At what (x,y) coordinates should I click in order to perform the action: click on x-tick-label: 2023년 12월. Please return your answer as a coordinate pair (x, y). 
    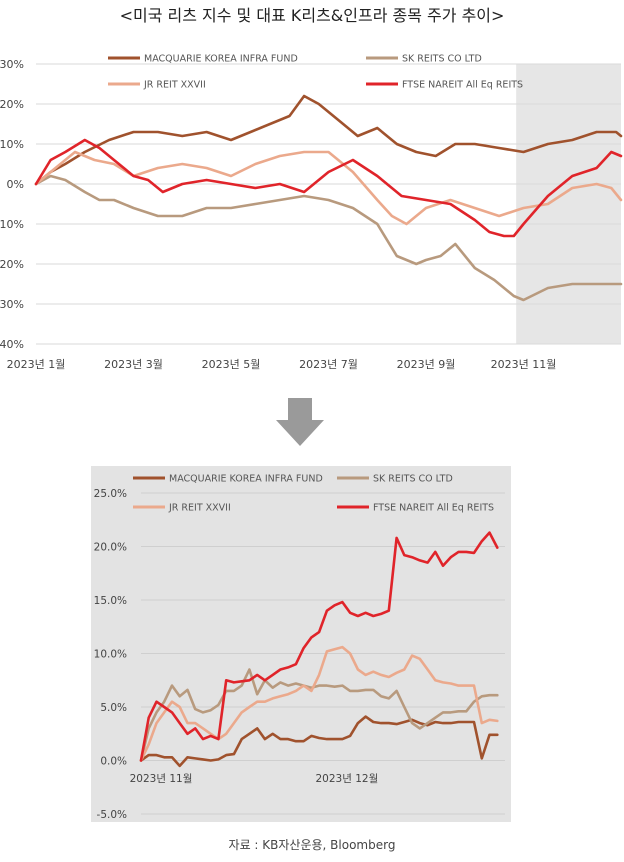
    Looking at the image, I should click on (346, 779).